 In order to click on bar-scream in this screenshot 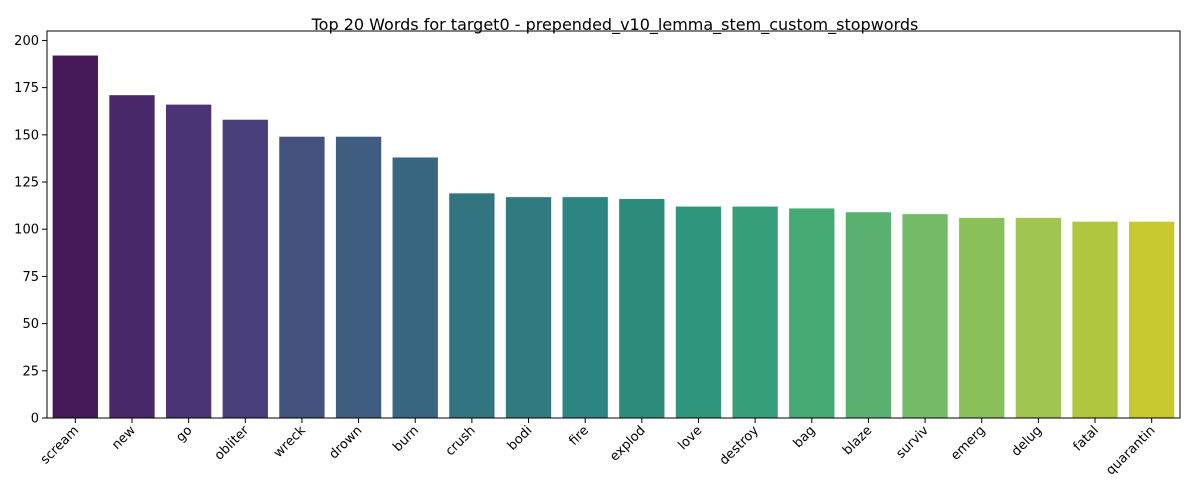, I will do `click(75, 236)`.